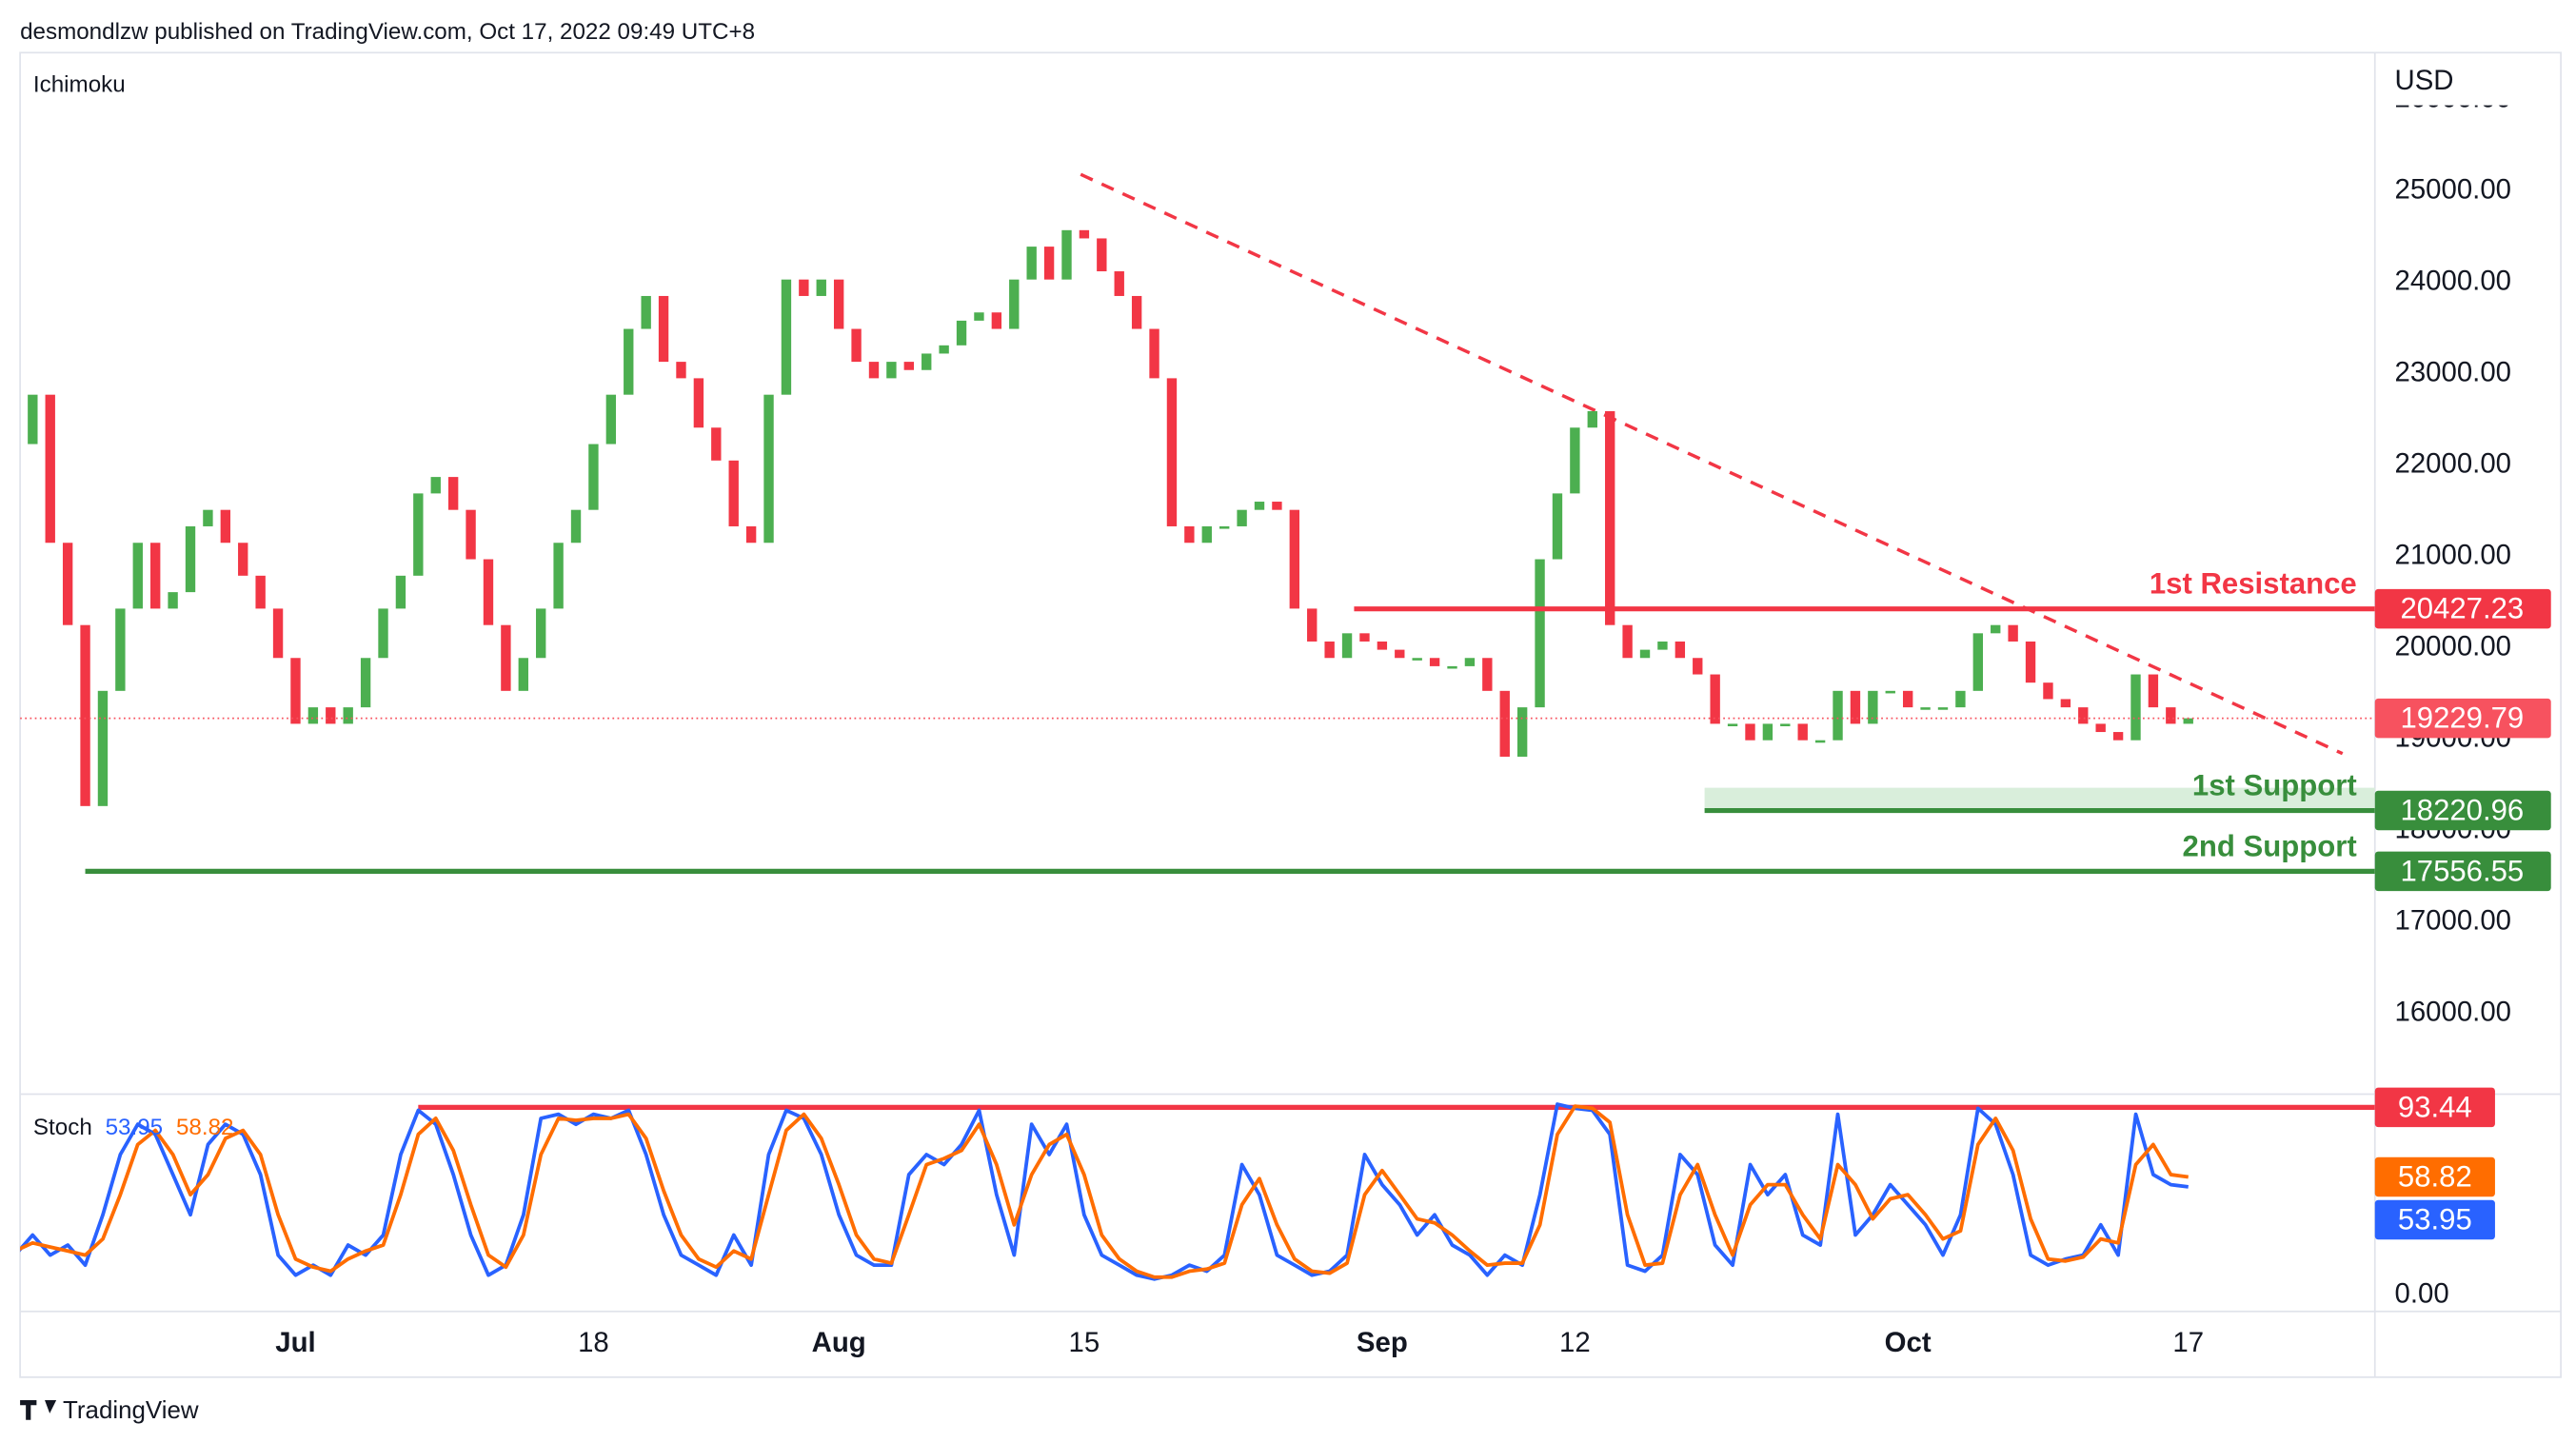  I want to click on stoch-header: Stoch 53.95 58.82, so click(133, 1127).